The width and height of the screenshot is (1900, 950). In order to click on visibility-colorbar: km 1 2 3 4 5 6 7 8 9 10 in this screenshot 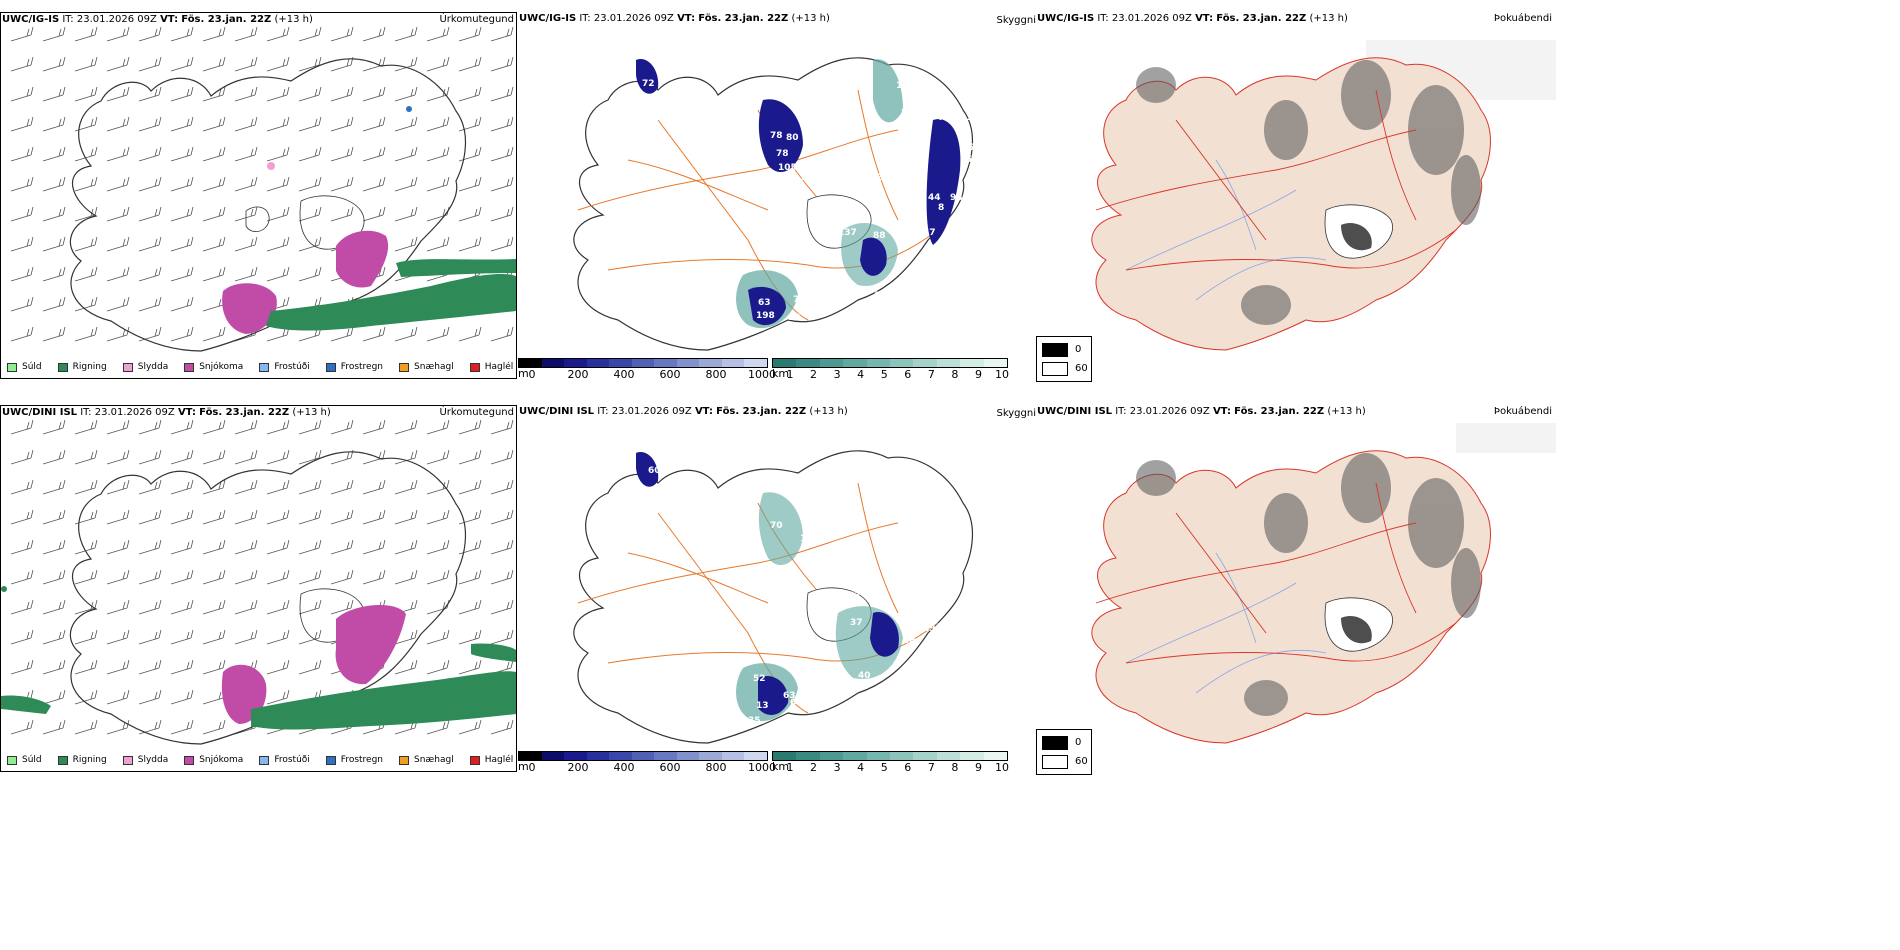, I will do `click(890, 369)`.